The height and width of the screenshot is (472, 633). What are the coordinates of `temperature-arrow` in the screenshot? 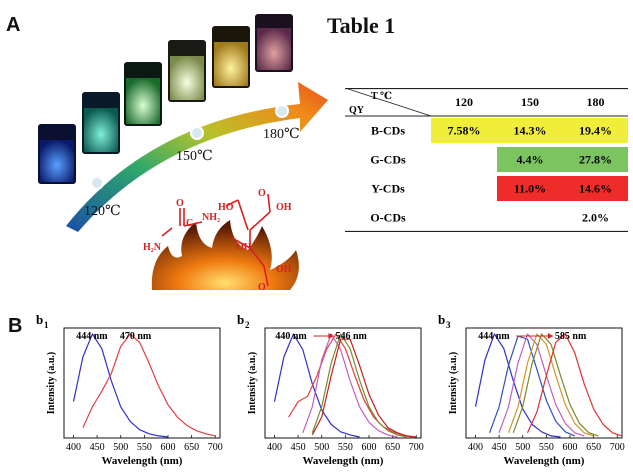 It's located at (197, 157).